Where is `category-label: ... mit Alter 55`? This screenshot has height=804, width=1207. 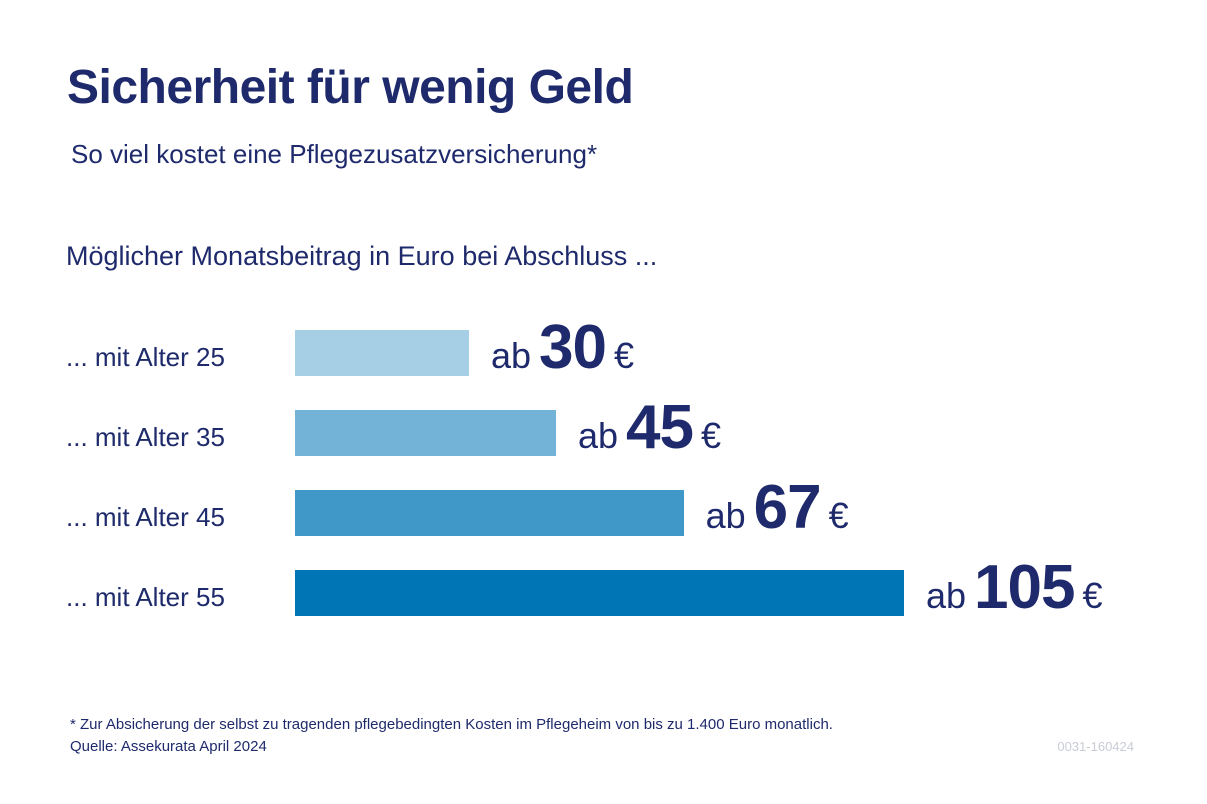 category-label: ... mit Alter 55 is located at coordinates (145, 597).